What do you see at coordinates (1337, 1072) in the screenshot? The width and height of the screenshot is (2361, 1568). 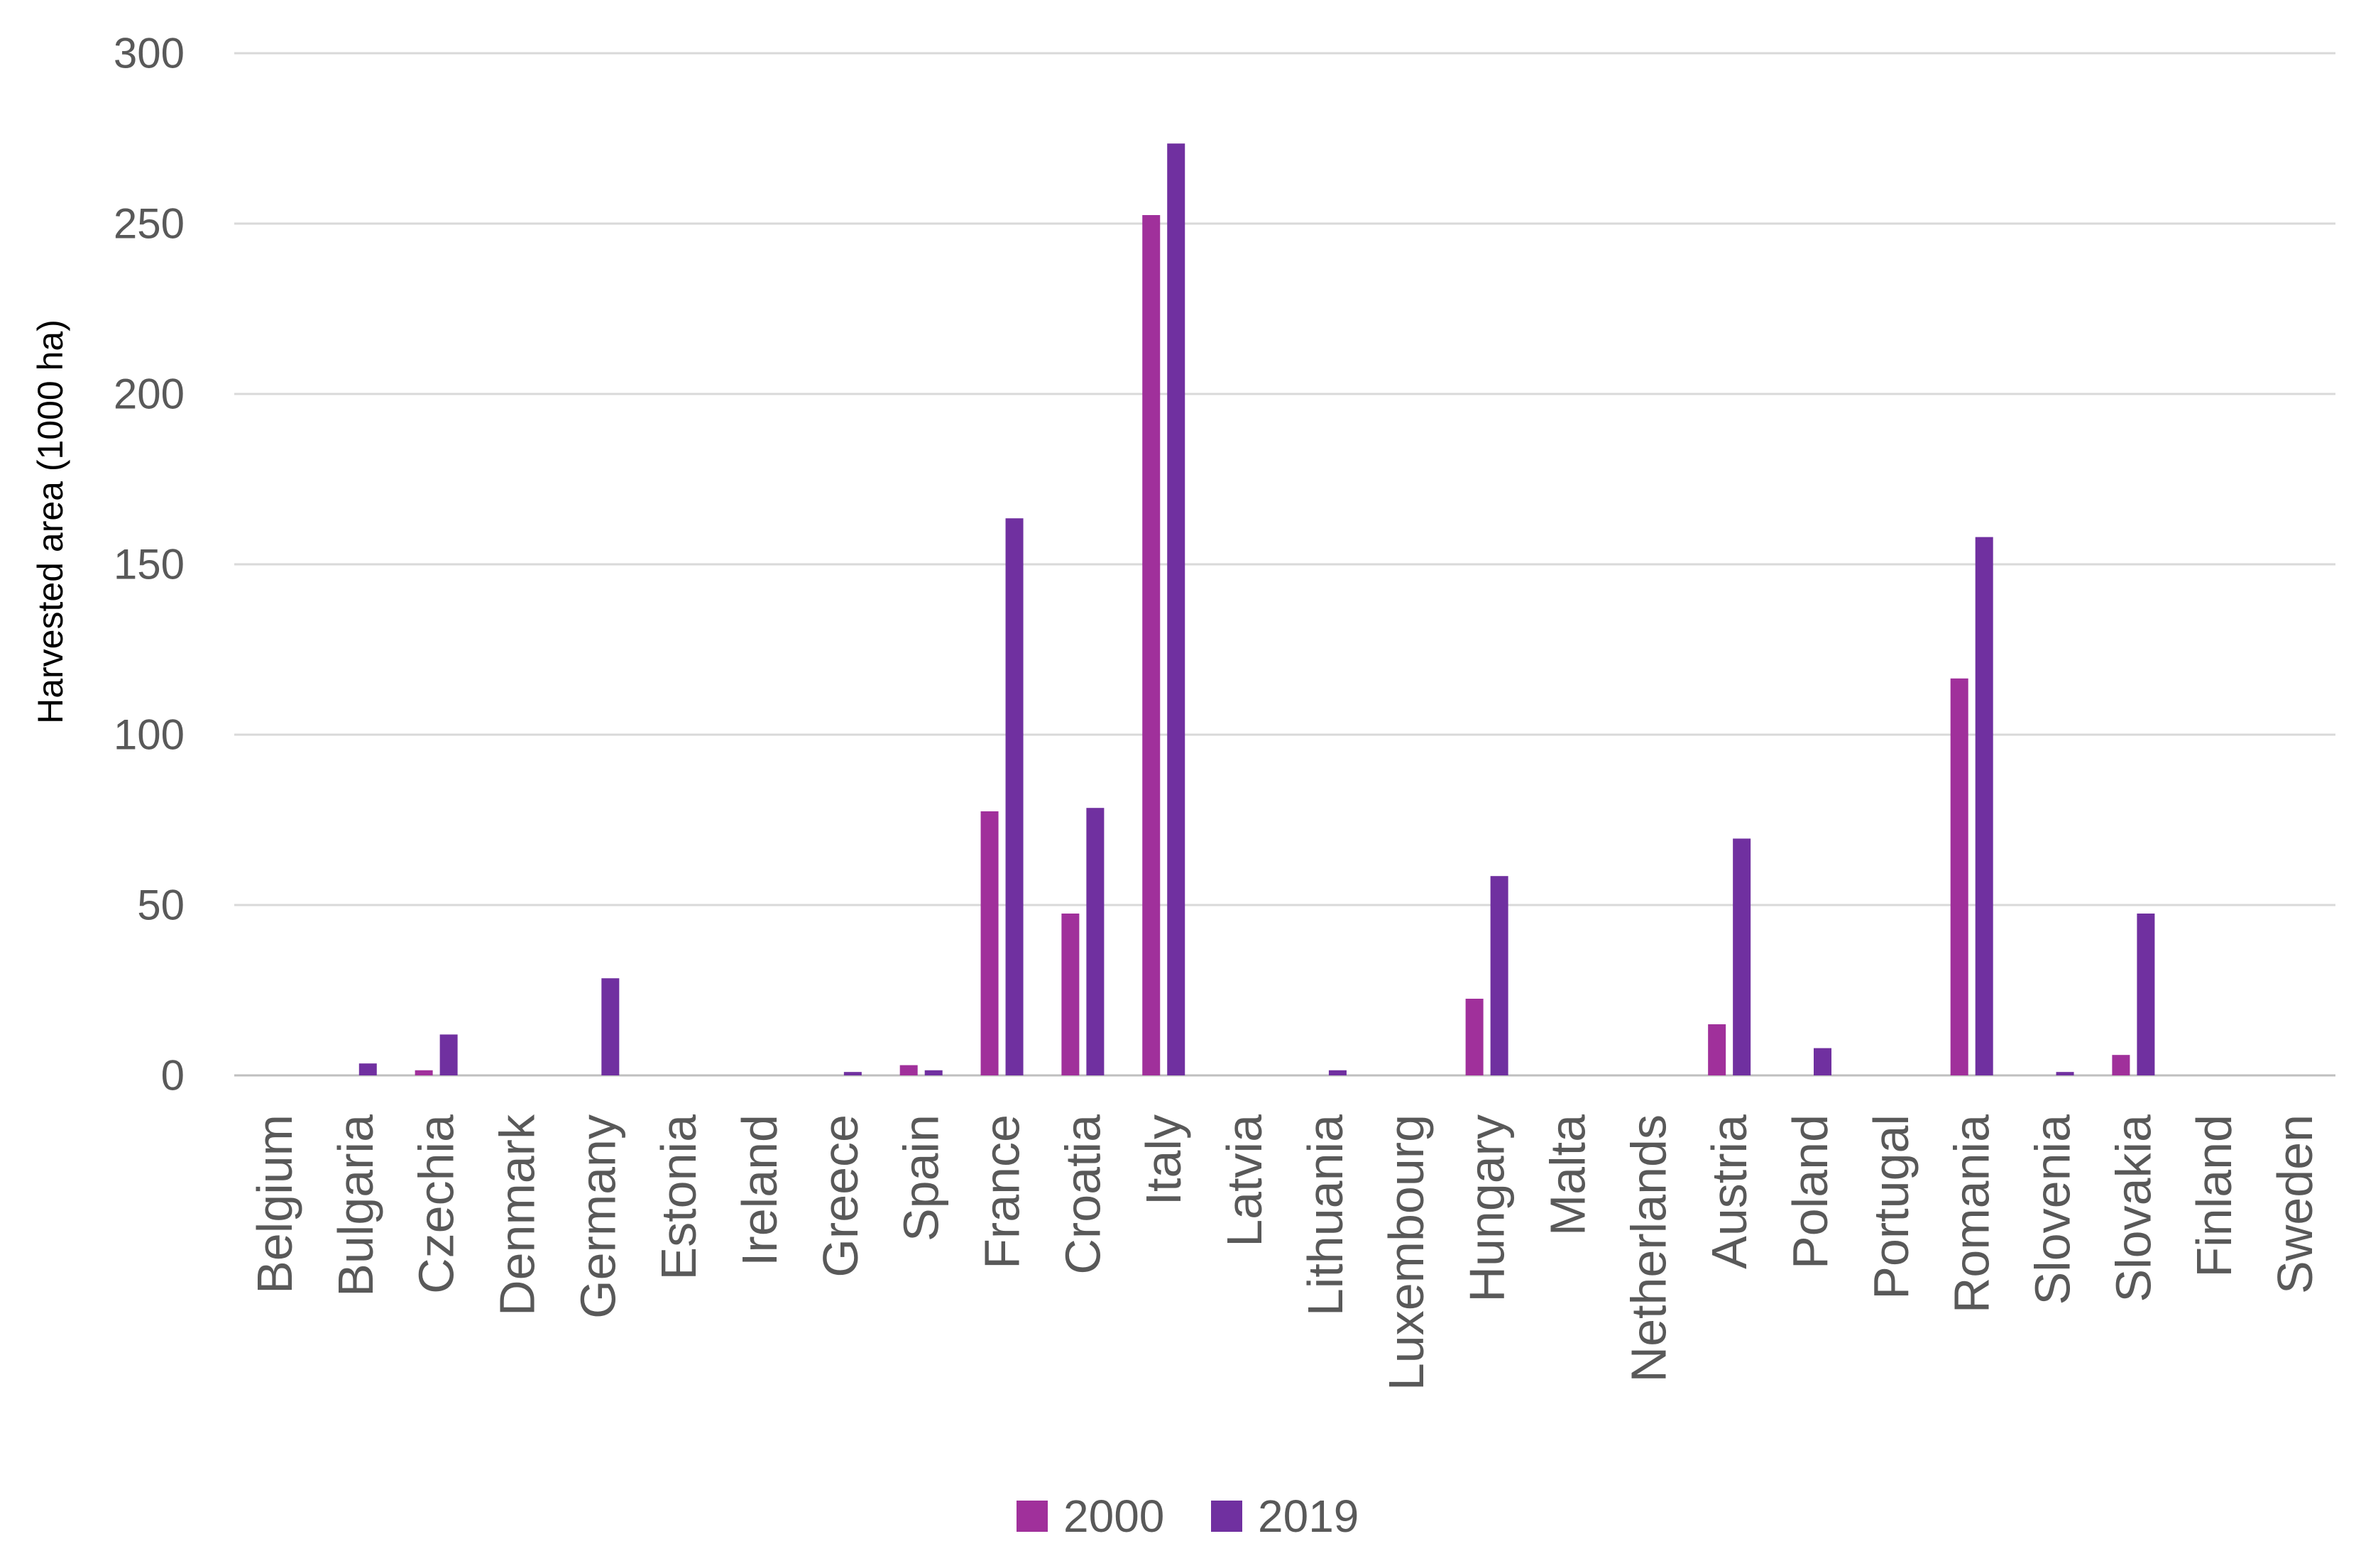 I see `bar-2019-lithuania` at bounding box center [1337, 1072].